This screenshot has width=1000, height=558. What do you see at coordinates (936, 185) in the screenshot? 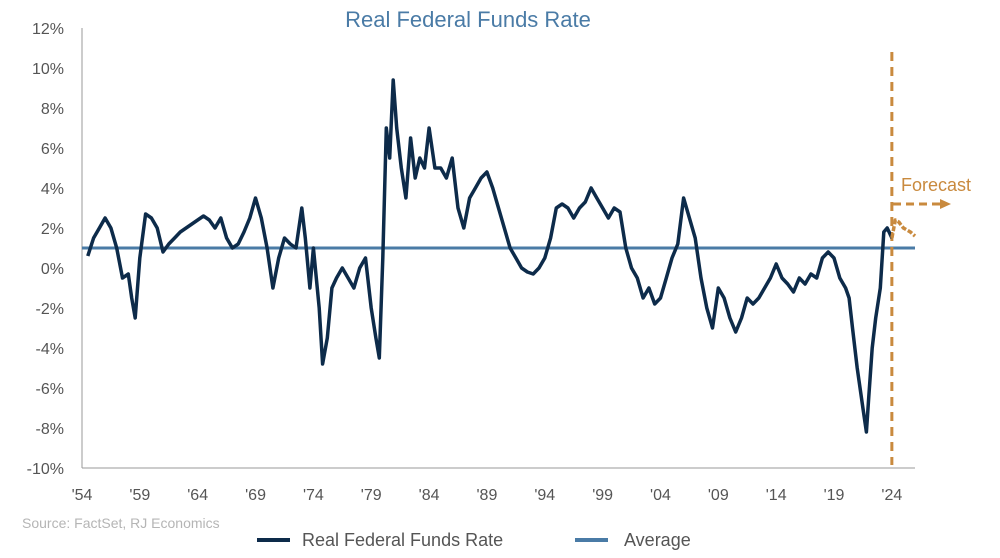
I see `forecast-annotation: Forecast` at bounding box center [936, 185].